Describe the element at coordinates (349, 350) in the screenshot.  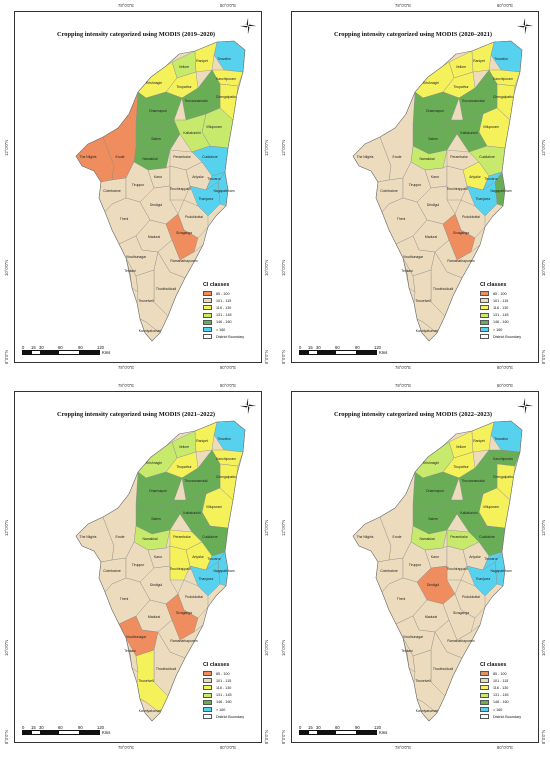
I see `scale-bar: 0 15 30 60 90 120 Kms` at that location.